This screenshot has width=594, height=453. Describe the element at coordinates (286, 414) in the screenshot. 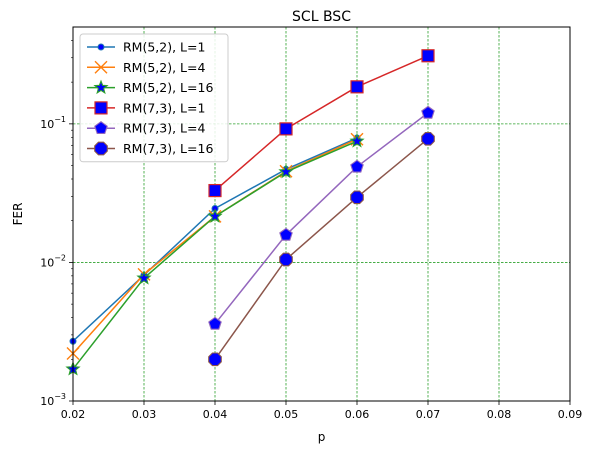

I see `x-tick-label: 0.05` at that location.